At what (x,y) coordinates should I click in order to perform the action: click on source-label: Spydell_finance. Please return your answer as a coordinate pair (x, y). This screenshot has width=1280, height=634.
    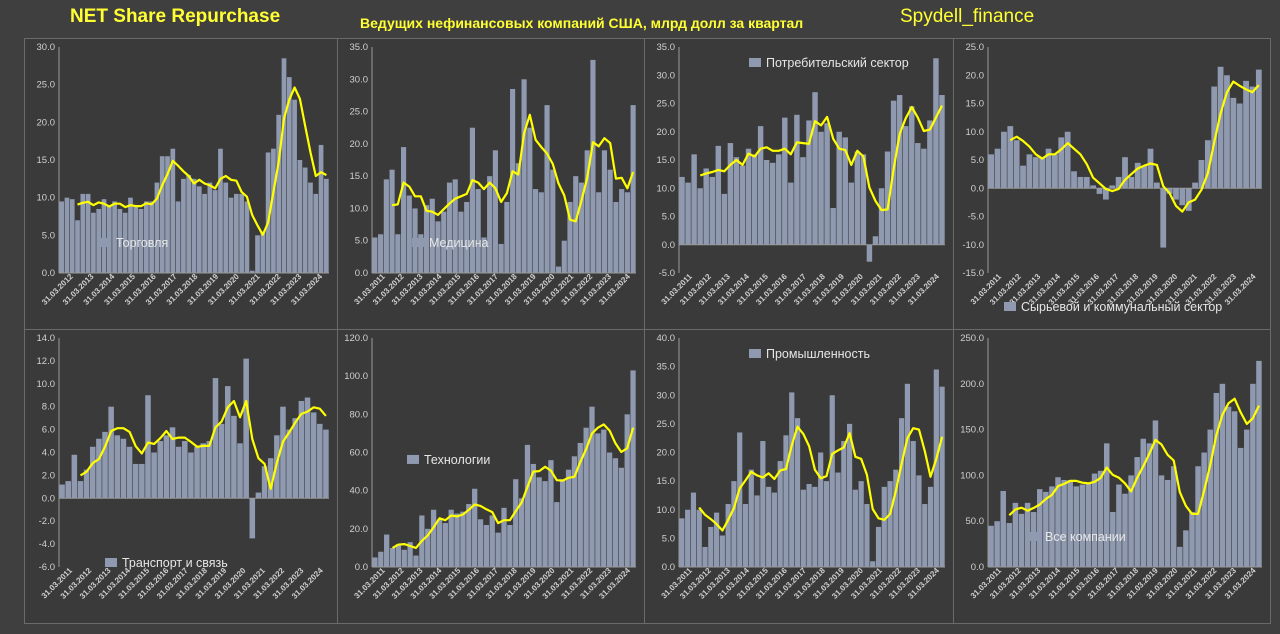
    Looking at the image, I should click on (967, 16).